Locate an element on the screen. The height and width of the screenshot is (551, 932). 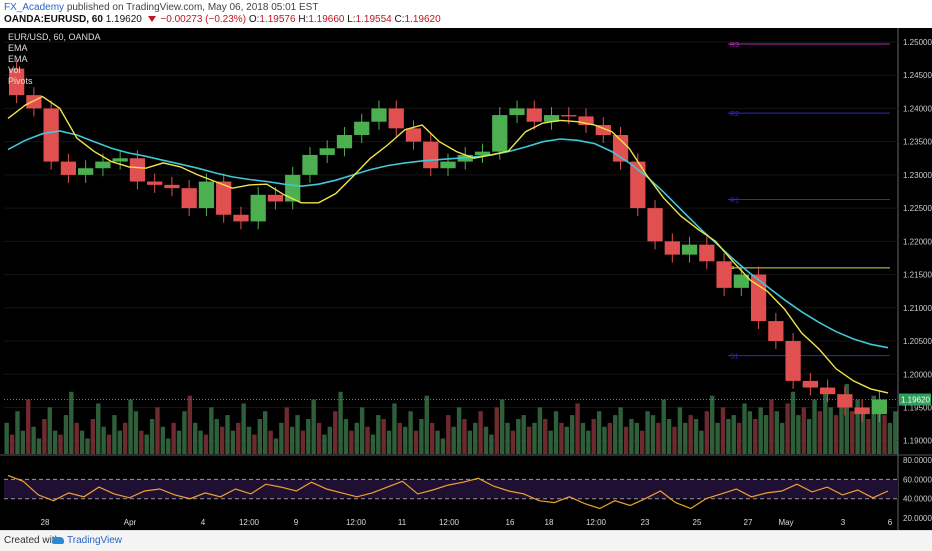
cloud-icon is located at coordinates (58, 540).